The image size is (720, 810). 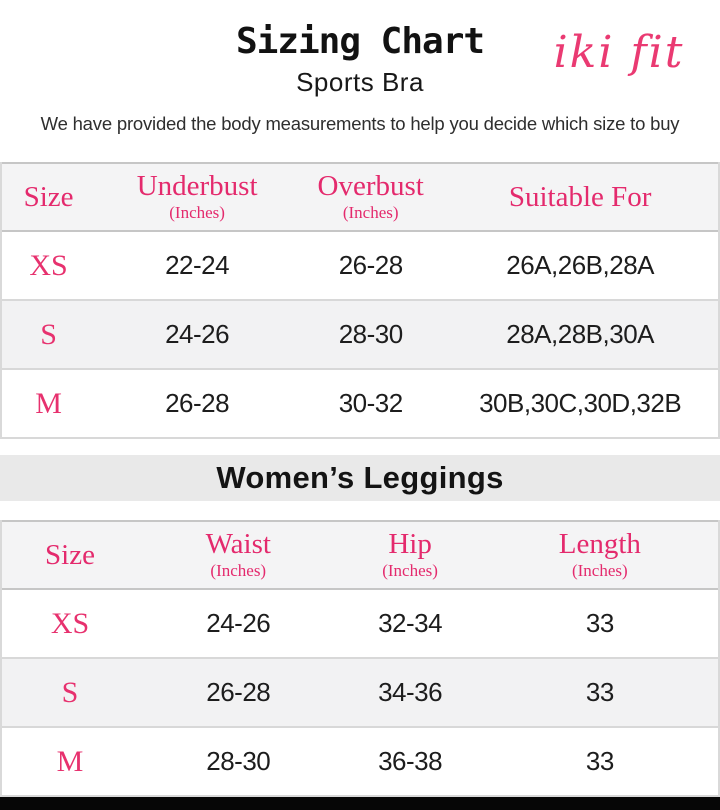 I want to click on table-row-s: S 26-28 34-36 33, so click(x=360, y=693).